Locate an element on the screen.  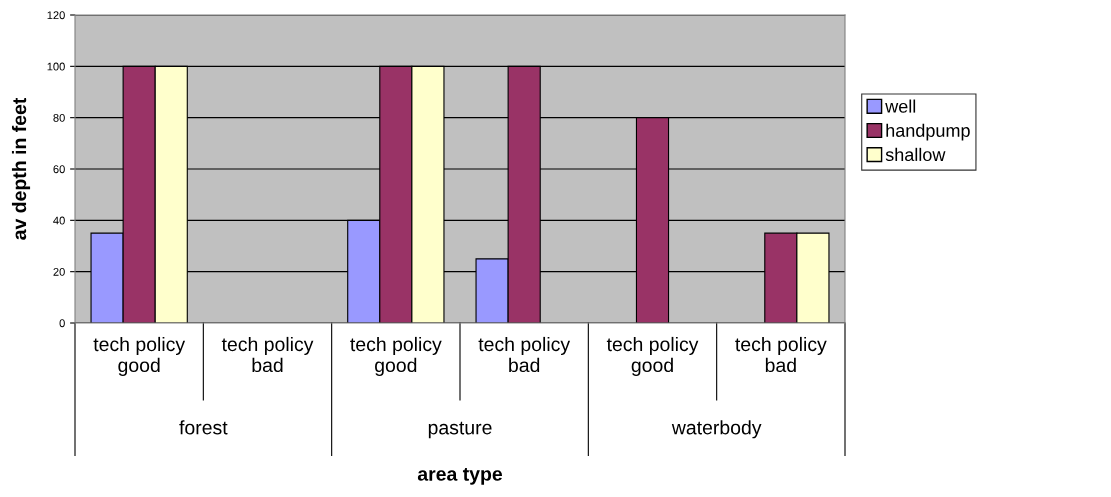
legend-label: well is located at coordinates (900, 106).